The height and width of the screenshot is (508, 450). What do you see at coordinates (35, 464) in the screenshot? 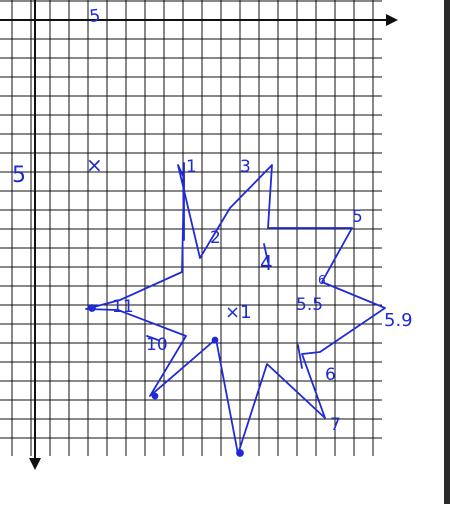
I see `y-axis-arrow-icon` at bounding box center [35, 464].